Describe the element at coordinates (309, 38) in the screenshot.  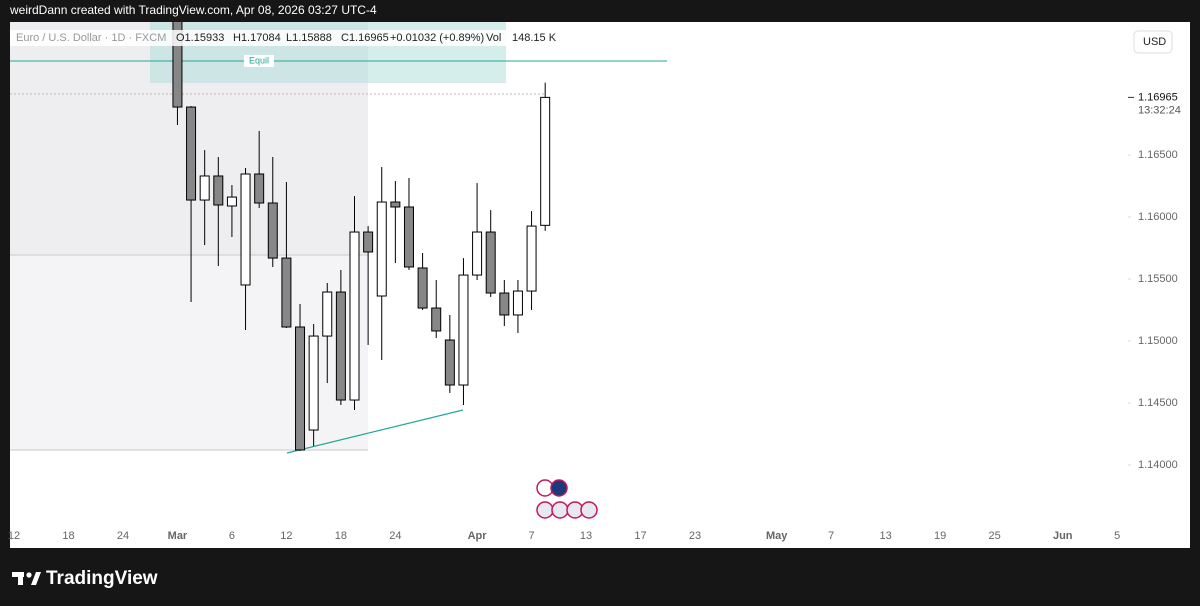
I see `legend-item: L1.15888` at that location.